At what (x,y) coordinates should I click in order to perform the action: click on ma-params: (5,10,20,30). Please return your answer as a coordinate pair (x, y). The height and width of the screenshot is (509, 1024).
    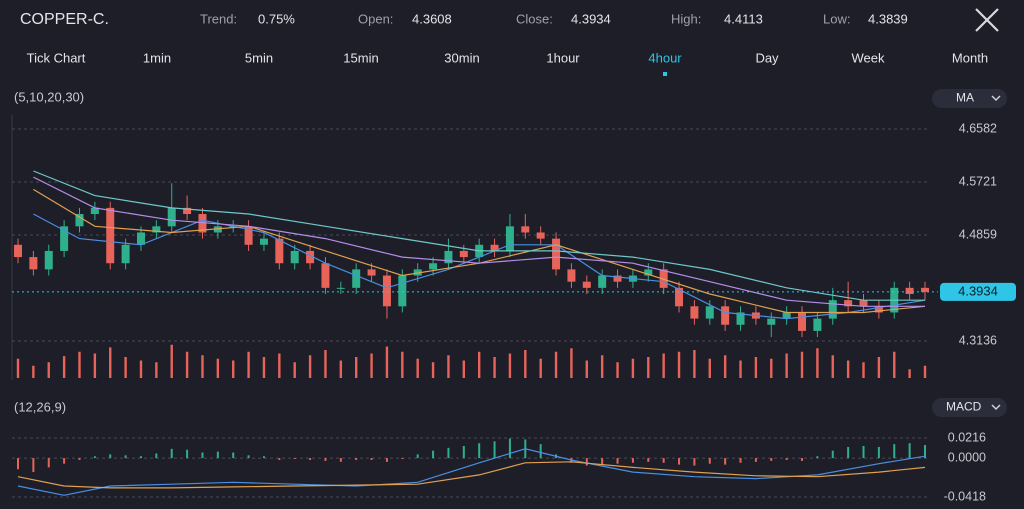
    Looking at the image, I should click on (49, 96).